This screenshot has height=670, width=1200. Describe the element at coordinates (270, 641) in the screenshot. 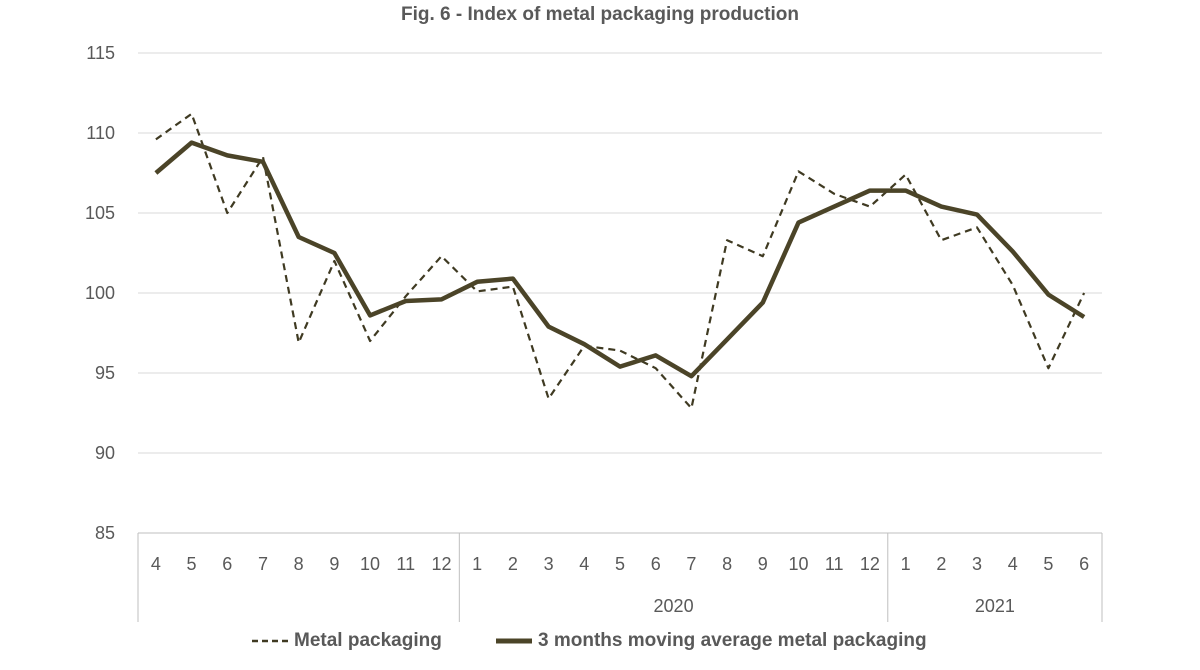

I see `dashed-line-swatch-icon` at that location.